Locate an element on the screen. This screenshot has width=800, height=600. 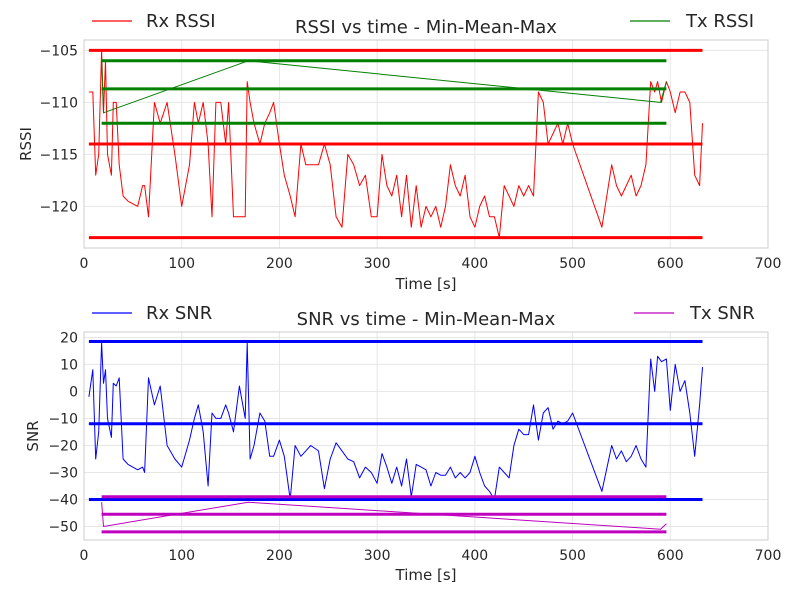
snr-y-tick-label: −40 is located at coordinates (63, 500).